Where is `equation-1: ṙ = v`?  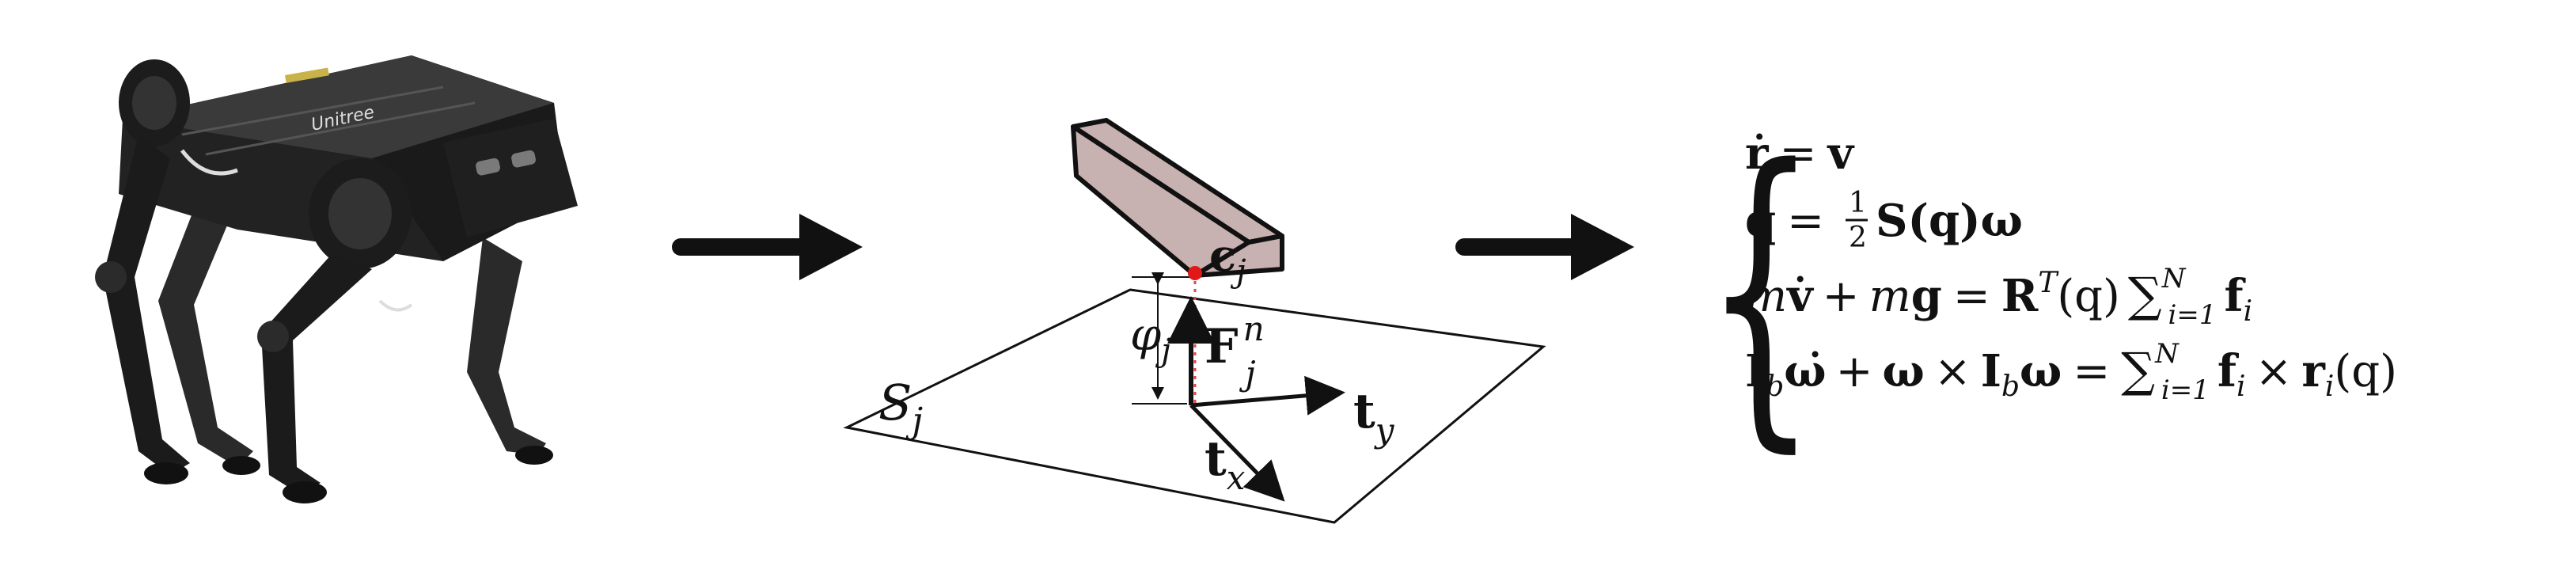 equation-1: ṙ = v is located at coordinates (1799, 153).